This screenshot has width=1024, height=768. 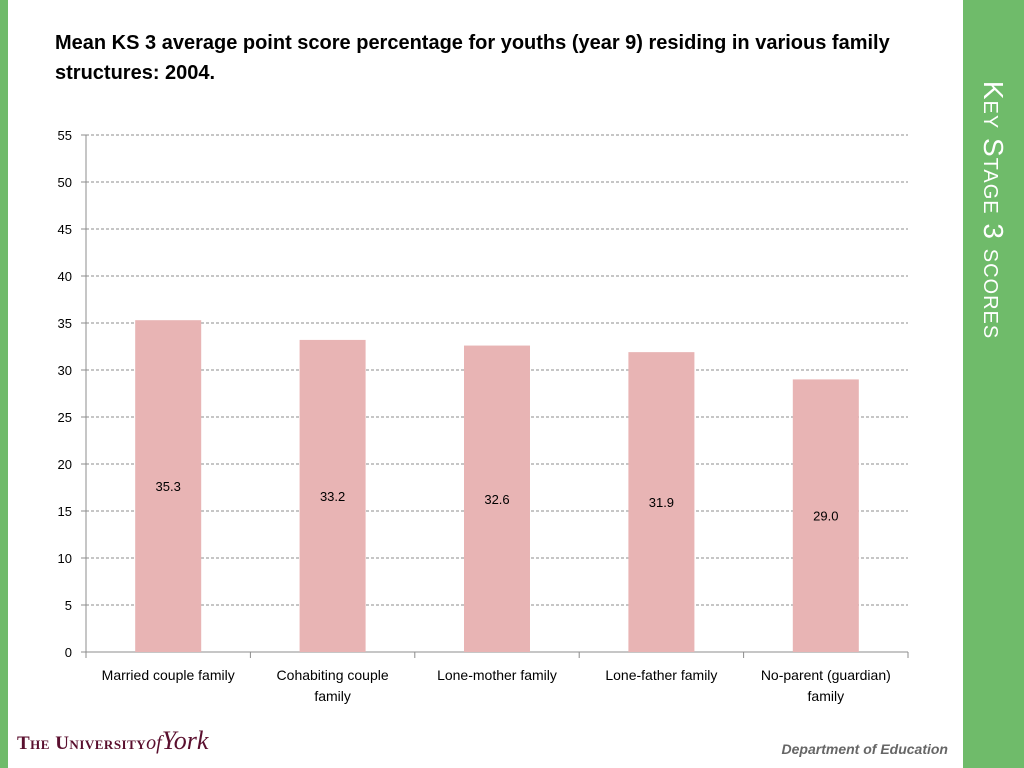 I want to click on y-tick-label: 20, so click(x=65, y=464).